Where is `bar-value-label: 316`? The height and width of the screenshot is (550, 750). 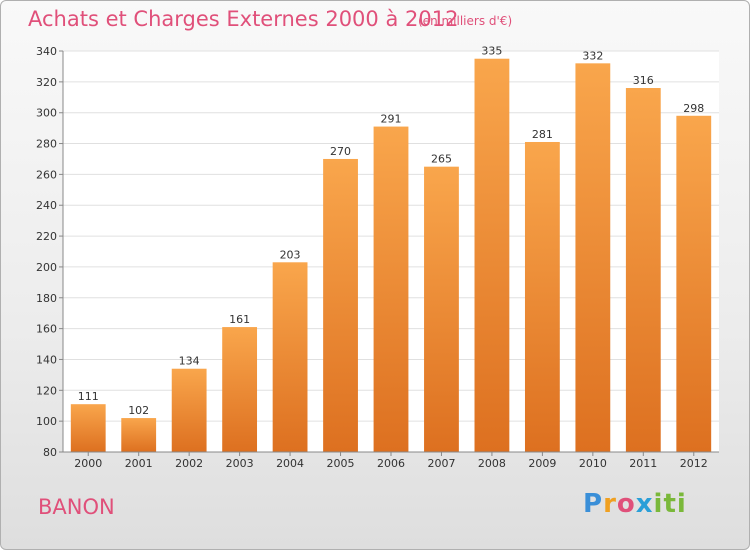 bar-value-label: 316 is located at coordinates (643, 80).